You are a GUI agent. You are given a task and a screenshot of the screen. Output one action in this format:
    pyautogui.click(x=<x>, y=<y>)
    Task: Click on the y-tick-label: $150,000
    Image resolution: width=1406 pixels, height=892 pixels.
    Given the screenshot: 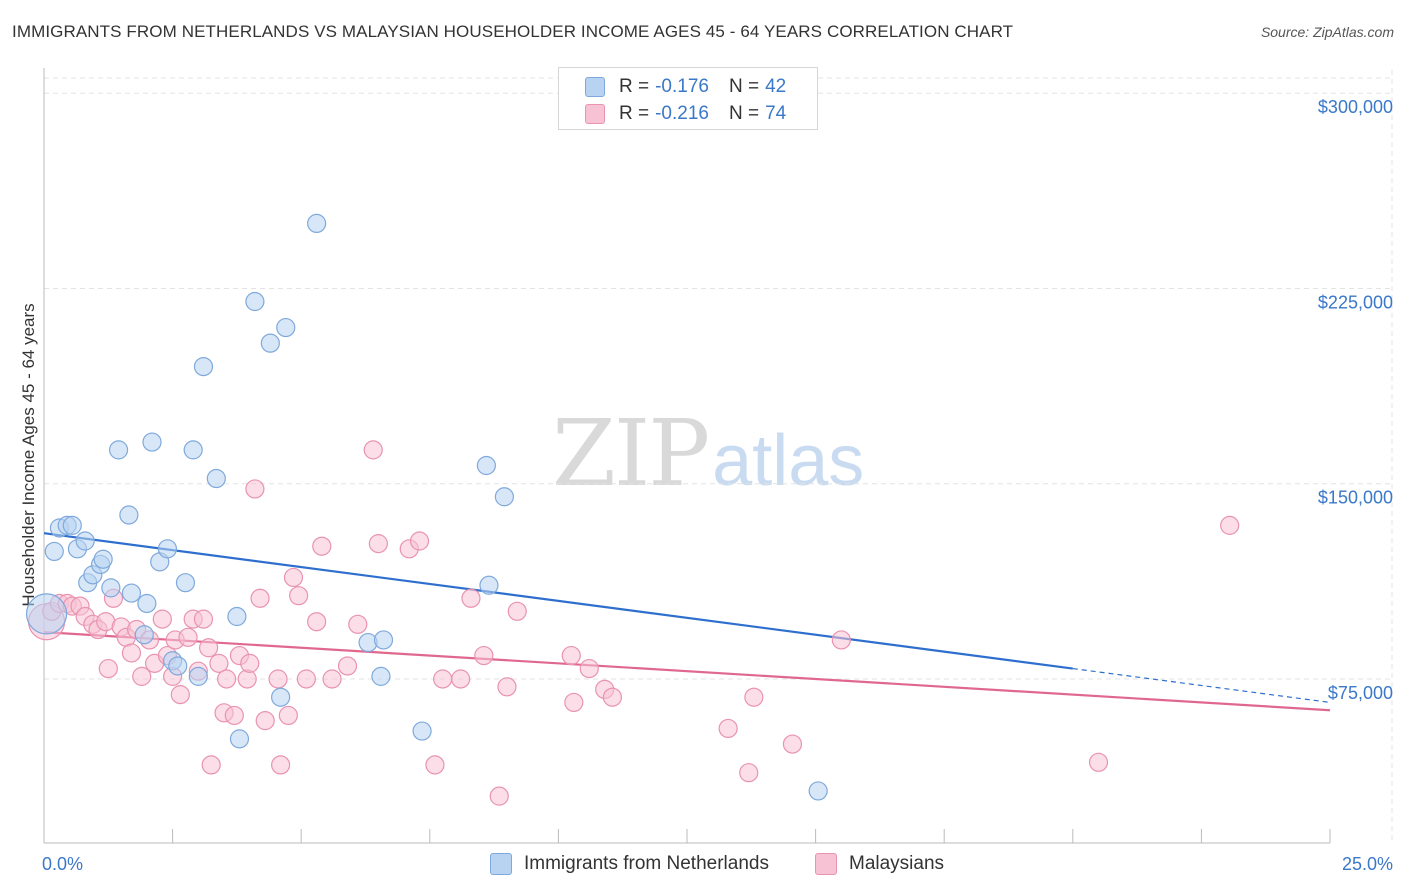 What is the action you would take?
    pyautogui.click(x=1355, y=498)
    